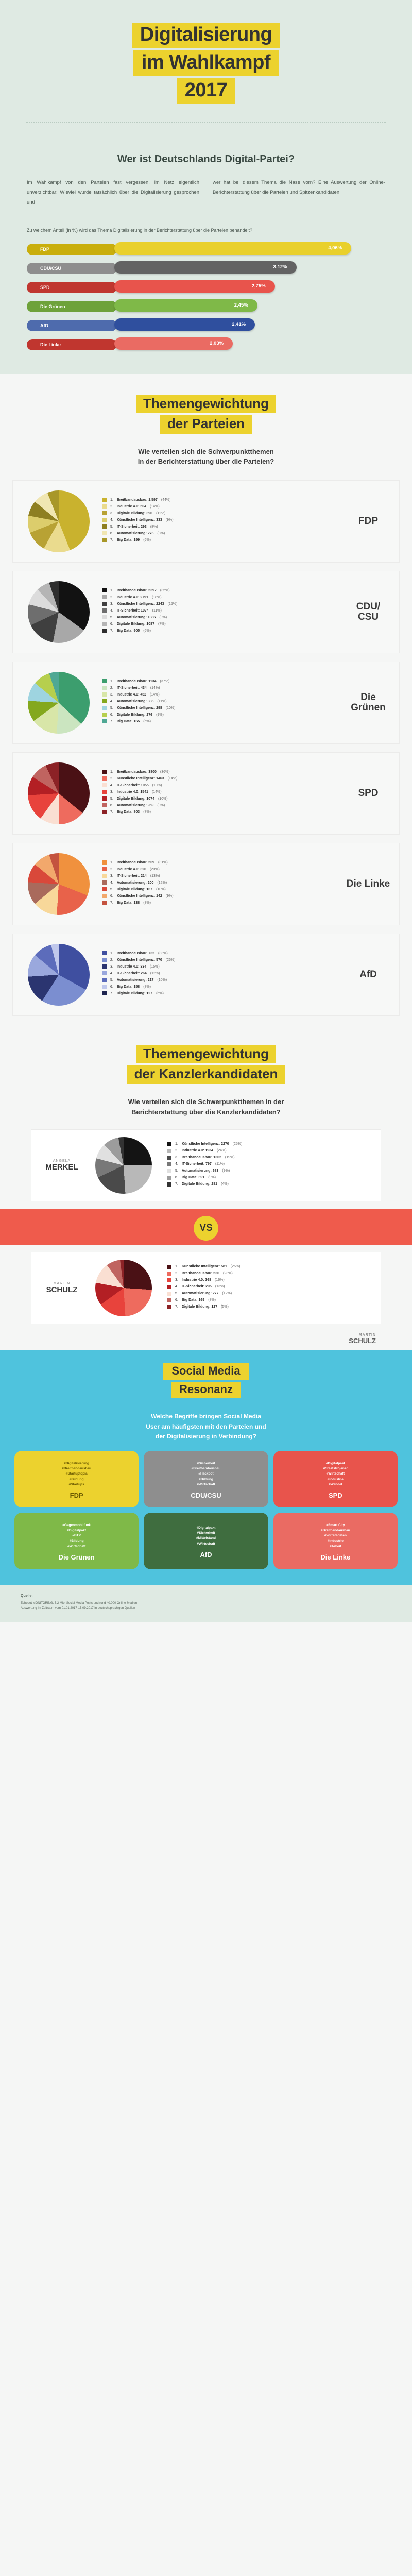  What do you see at coordinates (220, 882) in the screenshot?
I see `legend-item: 4. Automatisierung: 200 (12%)` at bounding box center [220, 882].